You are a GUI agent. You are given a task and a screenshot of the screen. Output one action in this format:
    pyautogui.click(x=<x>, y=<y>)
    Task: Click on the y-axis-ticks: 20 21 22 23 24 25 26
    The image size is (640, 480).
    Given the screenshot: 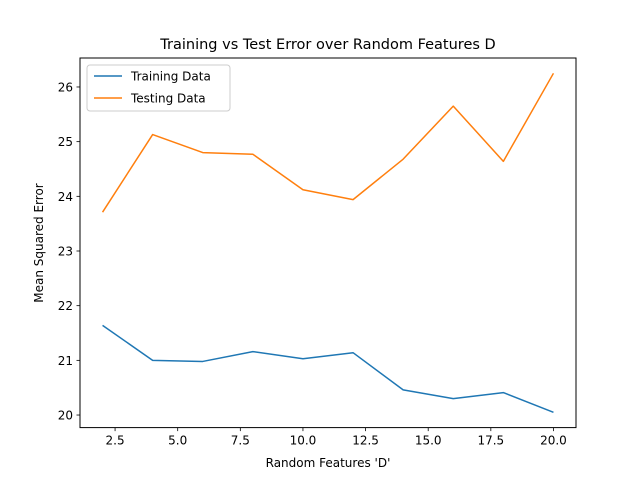 What is the action you would take?
    pyautogui.click(x=69, y=251)
    